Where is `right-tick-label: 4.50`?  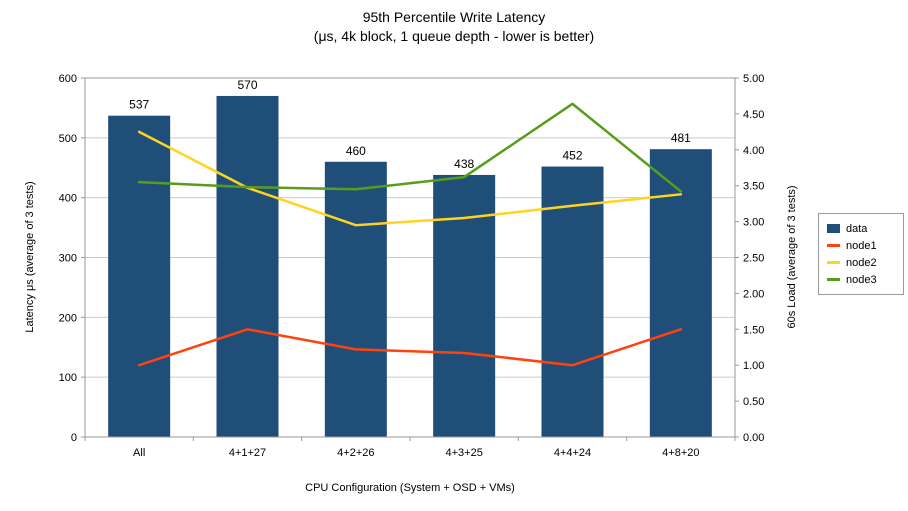 right-tick-label: 4.50 is located at coordinates (753, 115).